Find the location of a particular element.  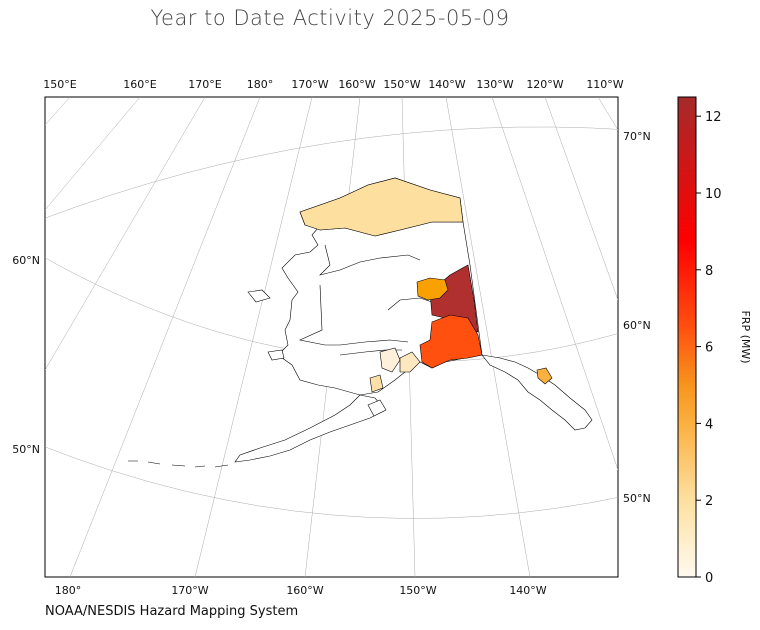

region-fairbanks is located at coordinates (432, 289).